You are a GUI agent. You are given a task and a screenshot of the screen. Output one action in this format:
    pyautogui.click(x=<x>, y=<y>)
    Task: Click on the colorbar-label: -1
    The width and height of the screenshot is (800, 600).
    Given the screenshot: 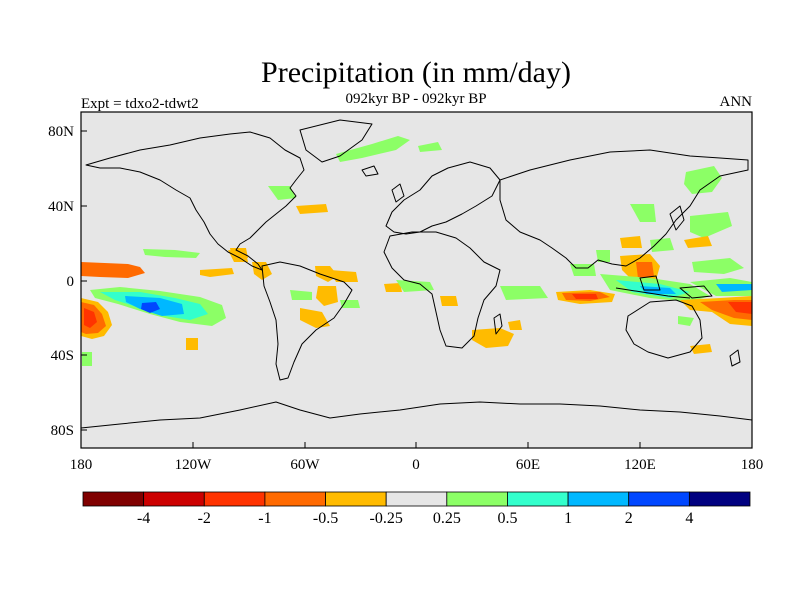 What is the action you would take?
    pyautogui.click(x=264, y=518)
    